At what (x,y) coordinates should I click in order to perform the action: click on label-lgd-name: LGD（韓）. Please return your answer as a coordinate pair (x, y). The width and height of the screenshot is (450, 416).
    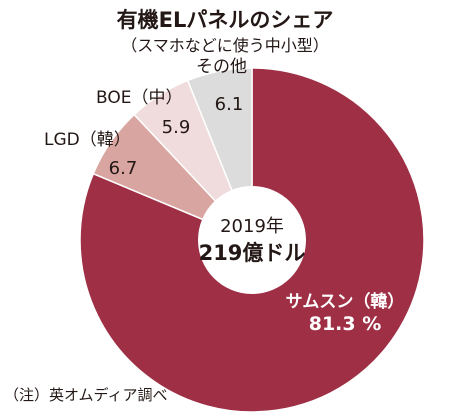
    Looking at the image, I should click on (87, 140).